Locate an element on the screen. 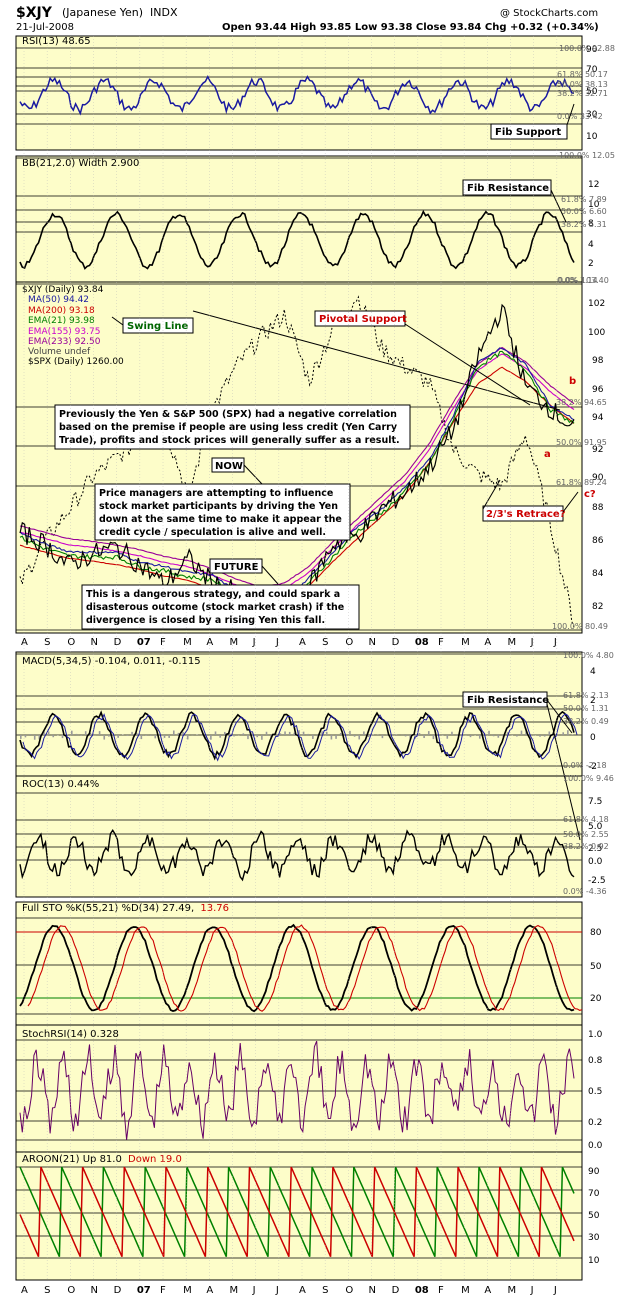 This screenshot has width=620, height=1297. rsi-ticks: 90 70 50 30 10 is located at coordinates (592, 93).